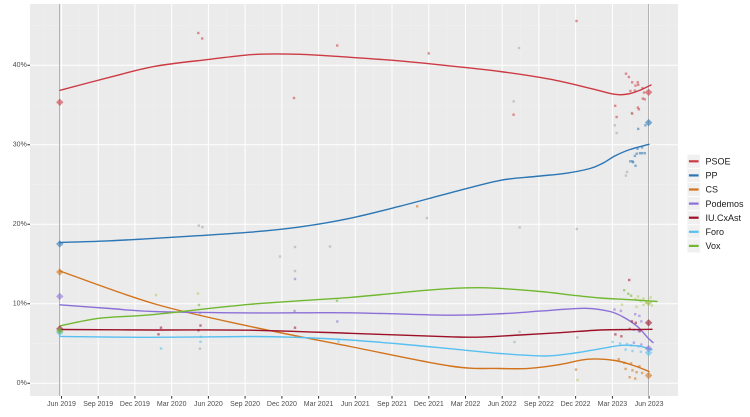  Describe the element at coordinates (20, 144) in the screenshot. I see `svg-text: 30%` at that location.